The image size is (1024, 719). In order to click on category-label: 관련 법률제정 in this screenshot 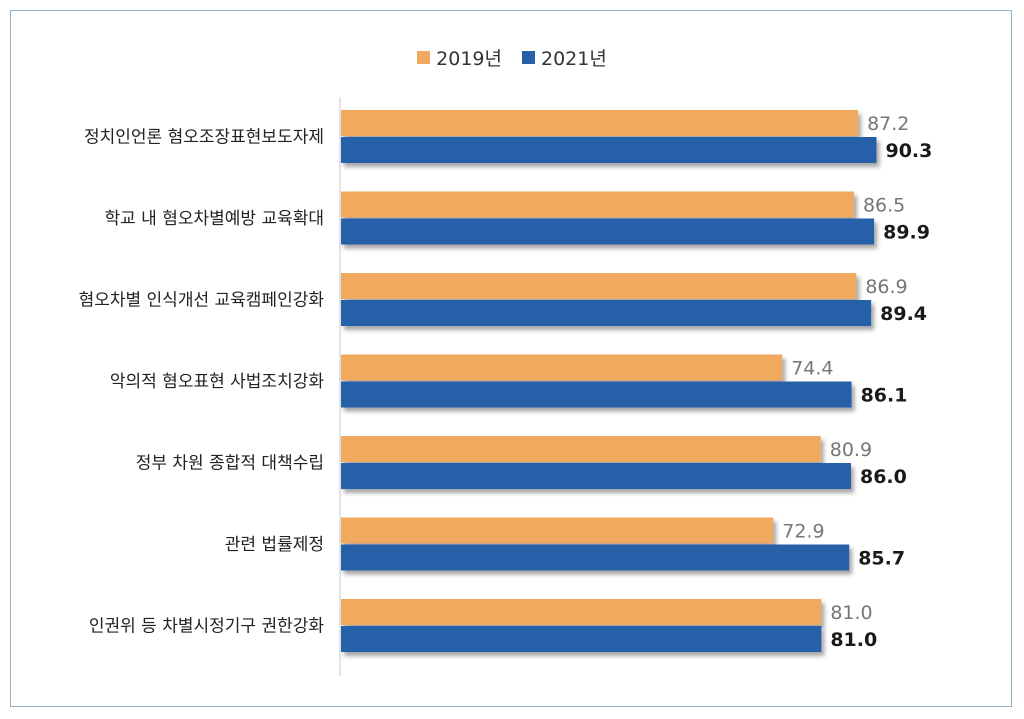, I will do `click(274, 545)`.